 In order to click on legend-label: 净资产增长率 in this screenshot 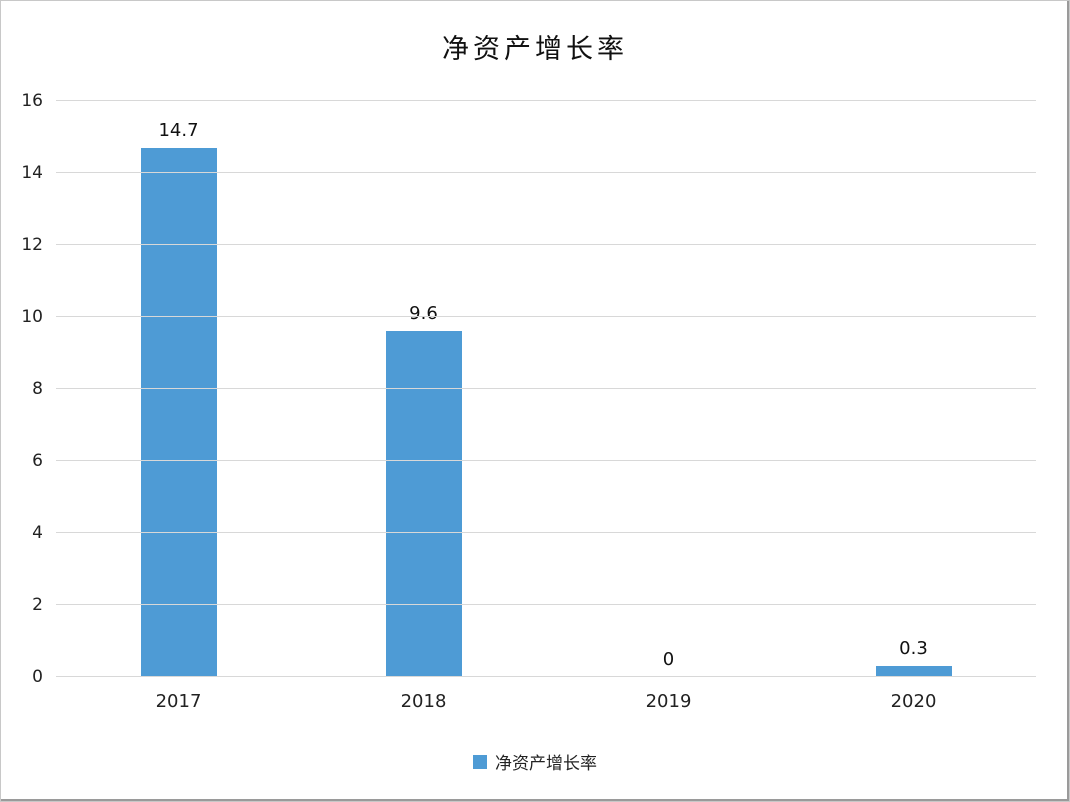, I will do `click(546, 764)`.